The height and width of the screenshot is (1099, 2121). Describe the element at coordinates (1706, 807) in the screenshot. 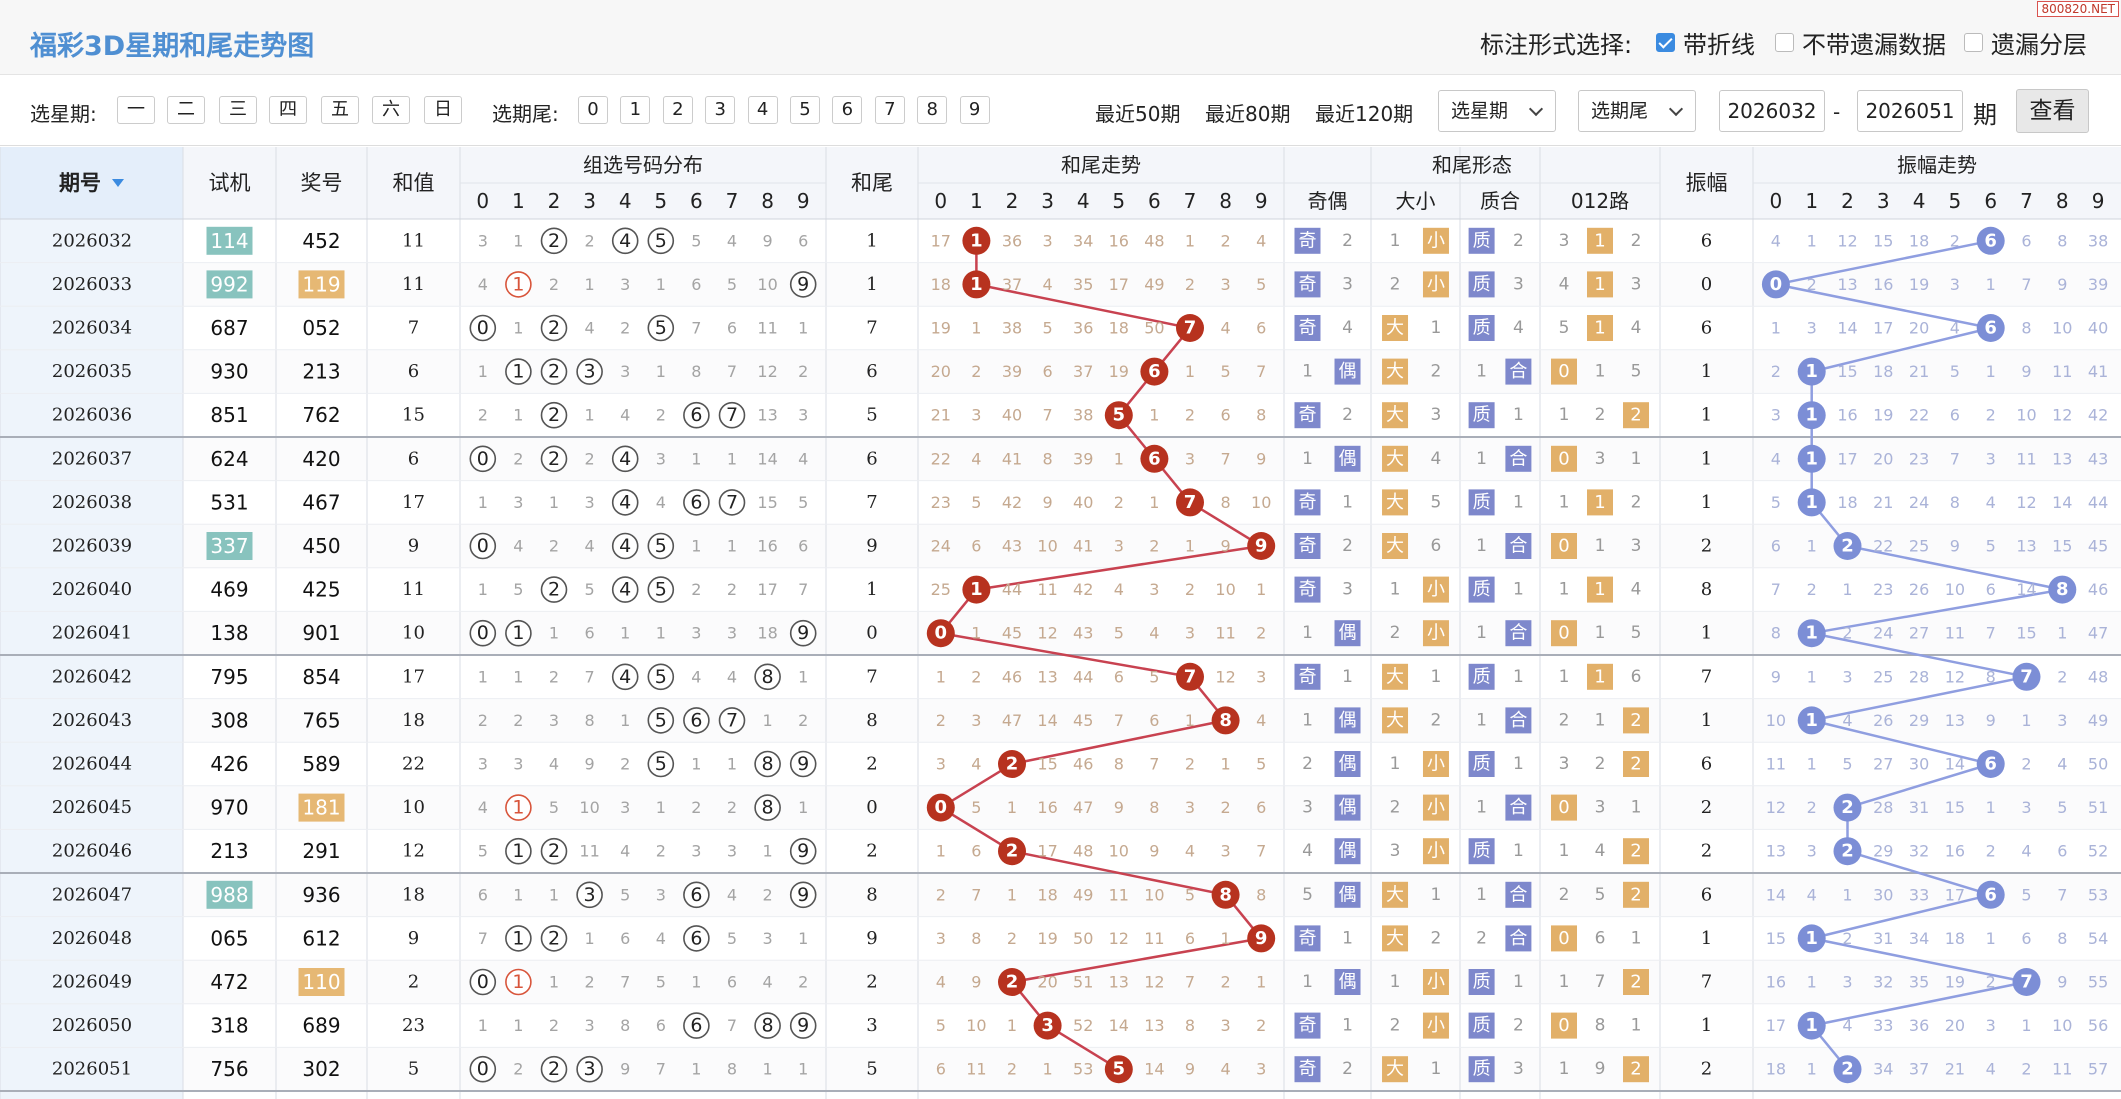

I see `amp-value: 2` at that location.